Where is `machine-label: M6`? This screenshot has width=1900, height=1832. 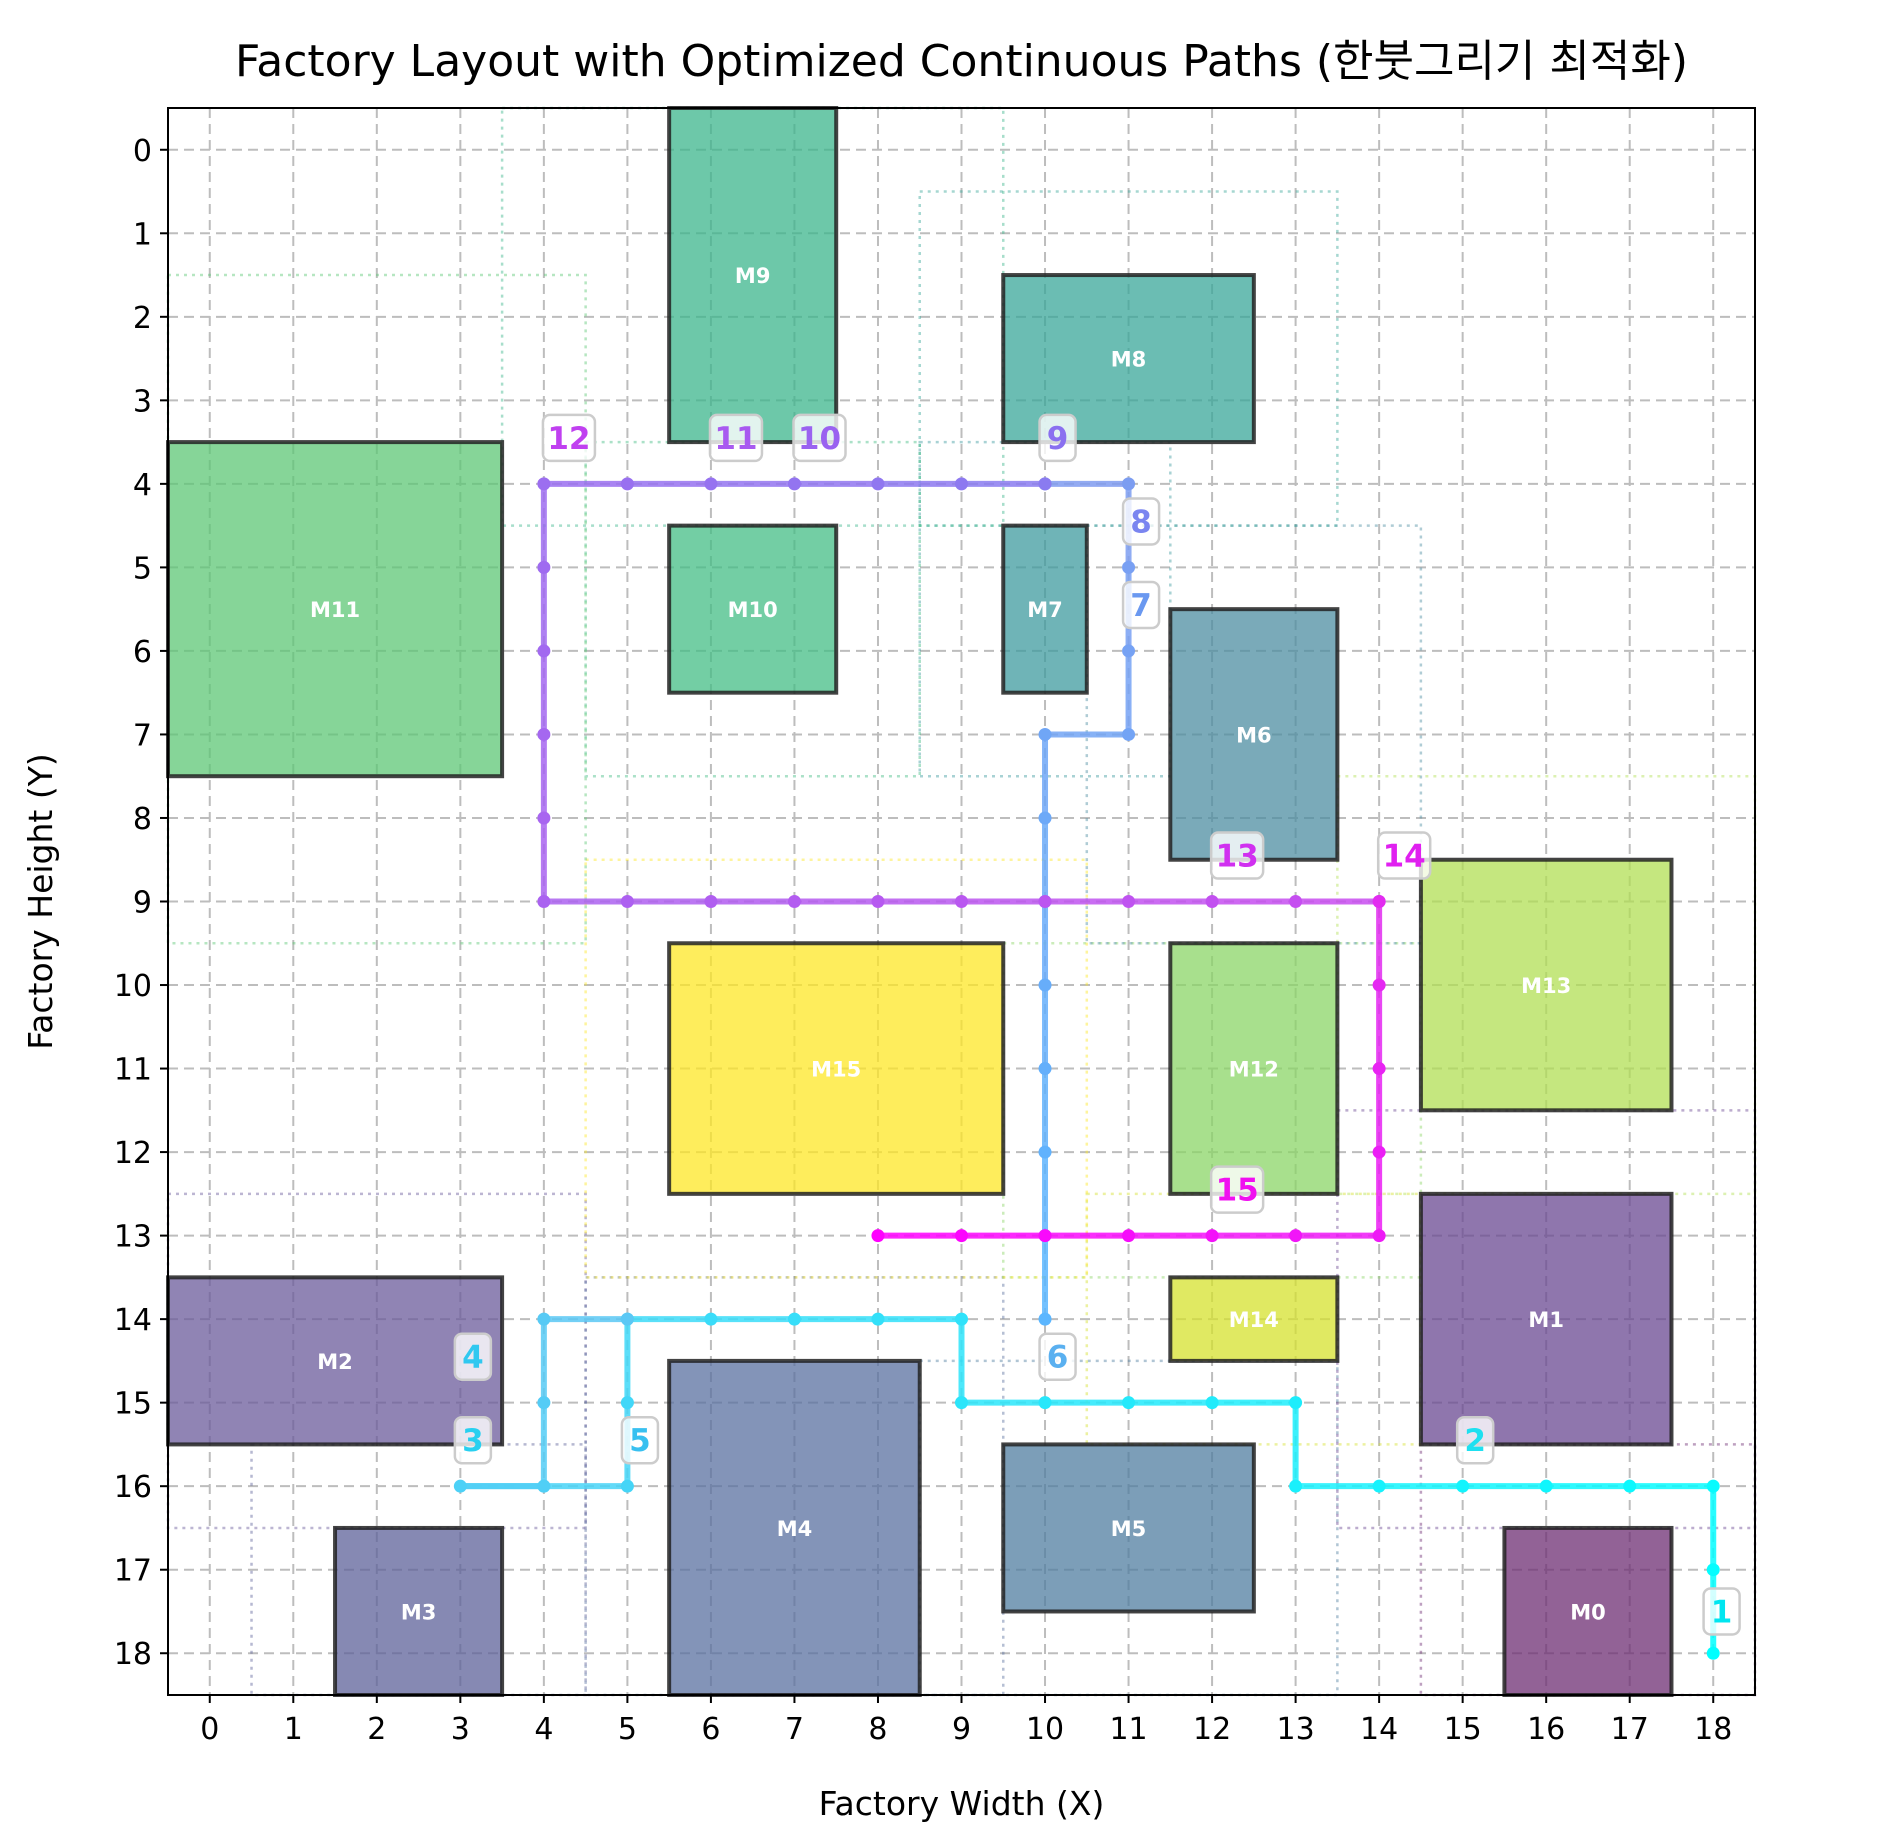 machine-label: M6 is located at coordinates (1254, 735).